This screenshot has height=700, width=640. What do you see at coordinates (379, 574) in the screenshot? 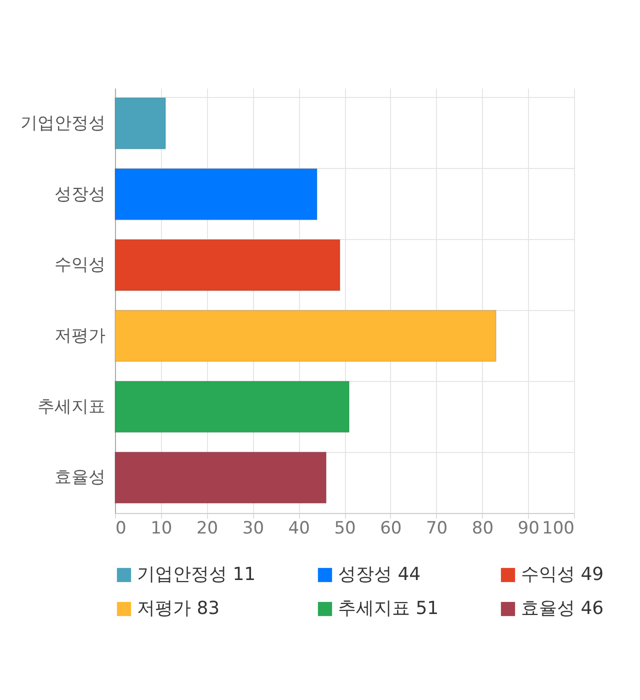
I see `legend-label: 성장성 44` at bounding box center [379, 574].